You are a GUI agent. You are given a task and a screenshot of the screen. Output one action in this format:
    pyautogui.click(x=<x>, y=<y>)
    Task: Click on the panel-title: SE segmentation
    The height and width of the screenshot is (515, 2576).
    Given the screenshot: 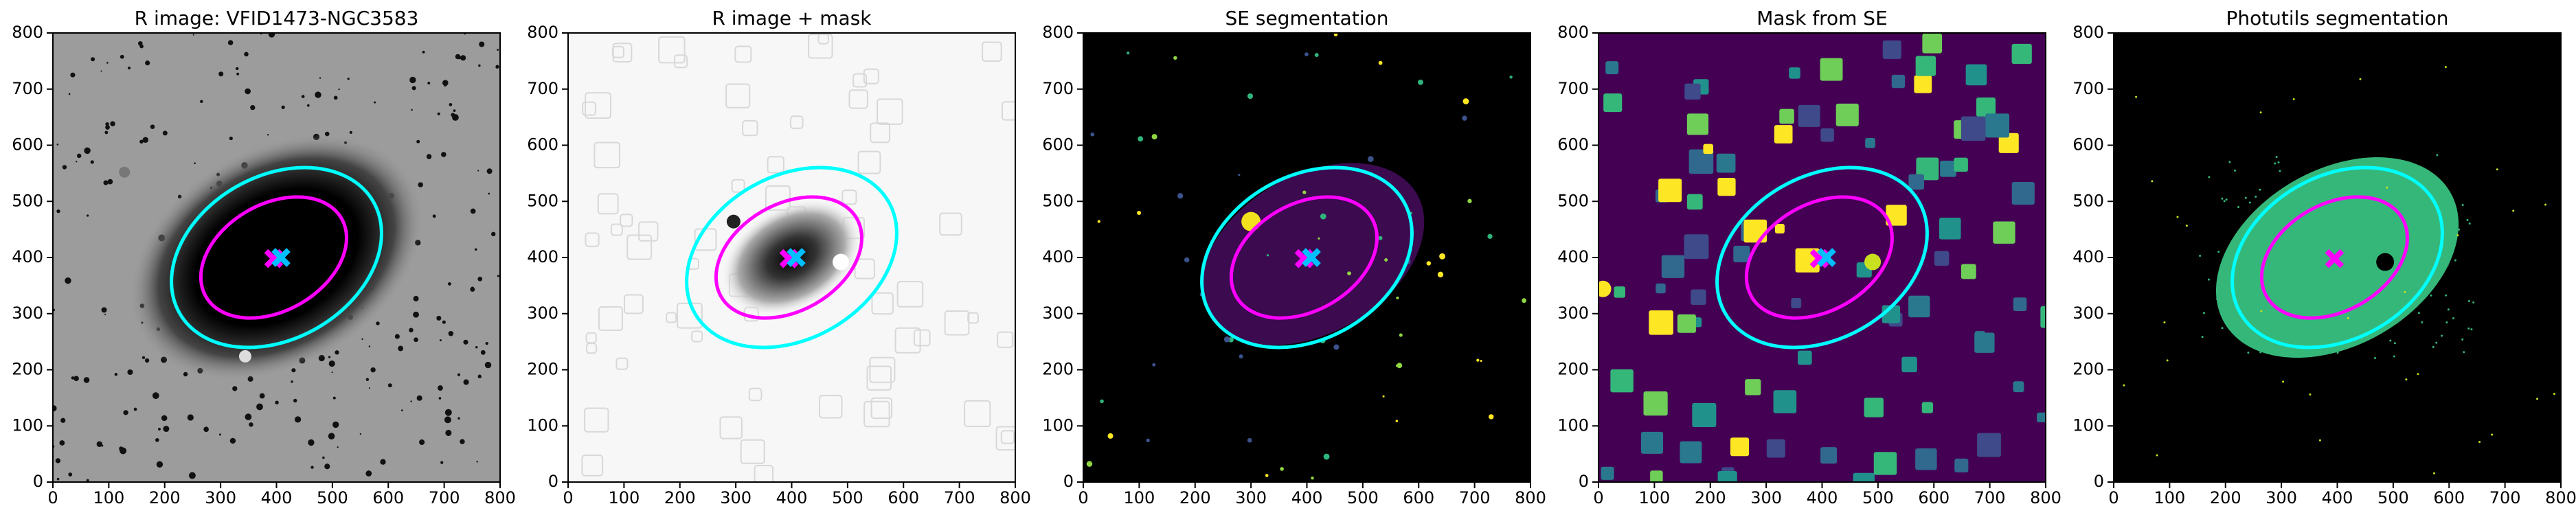 What is the action you would take?
    pyautogui.click(x=1307, y=18)
    